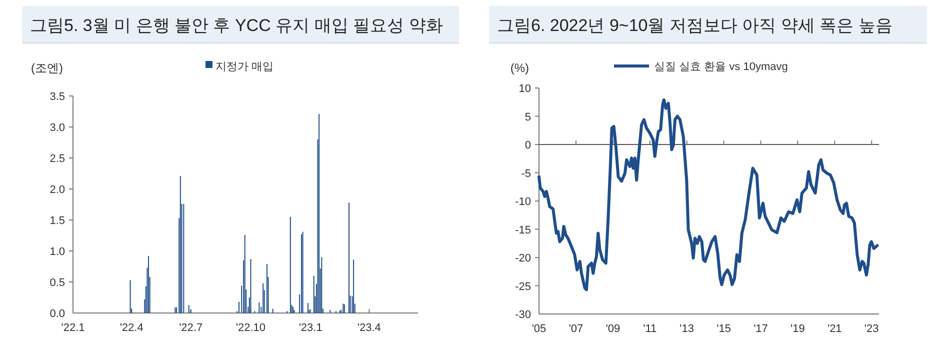 The height and width of the screenshot is (350, 935). Describe the element at coordinates (57, 283) in the screenshot. I see `y-tick-label: 0.5` at that location.